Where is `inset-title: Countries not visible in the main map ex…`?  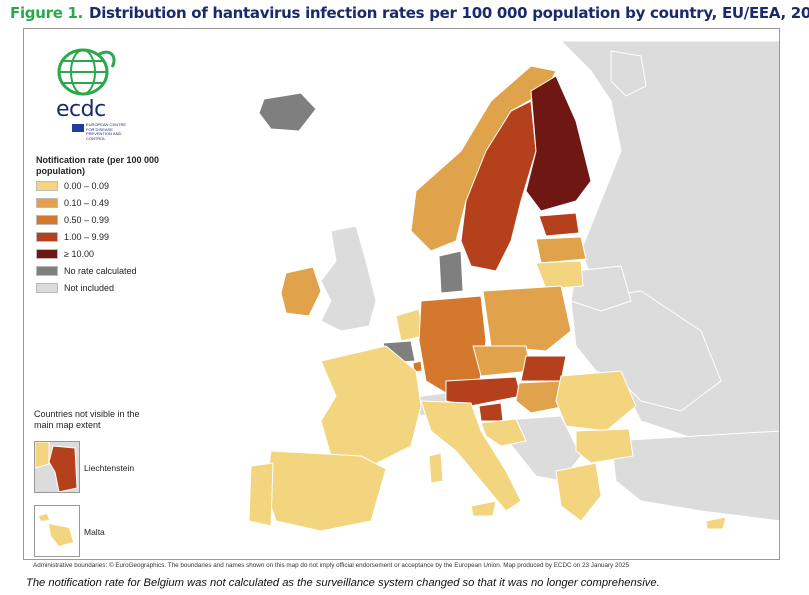
inset-title: Countries not visible in the main map ex… is located at coordinates (87, 419).